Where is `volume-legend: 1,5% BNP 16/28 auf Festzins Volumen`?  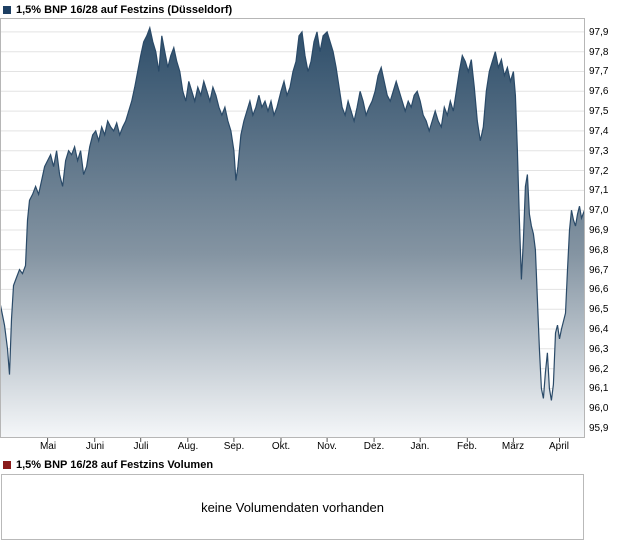 volume-legend: 1,5% BNP 16/28 auf Festzins Volumen is located at coordinates (108, 465).